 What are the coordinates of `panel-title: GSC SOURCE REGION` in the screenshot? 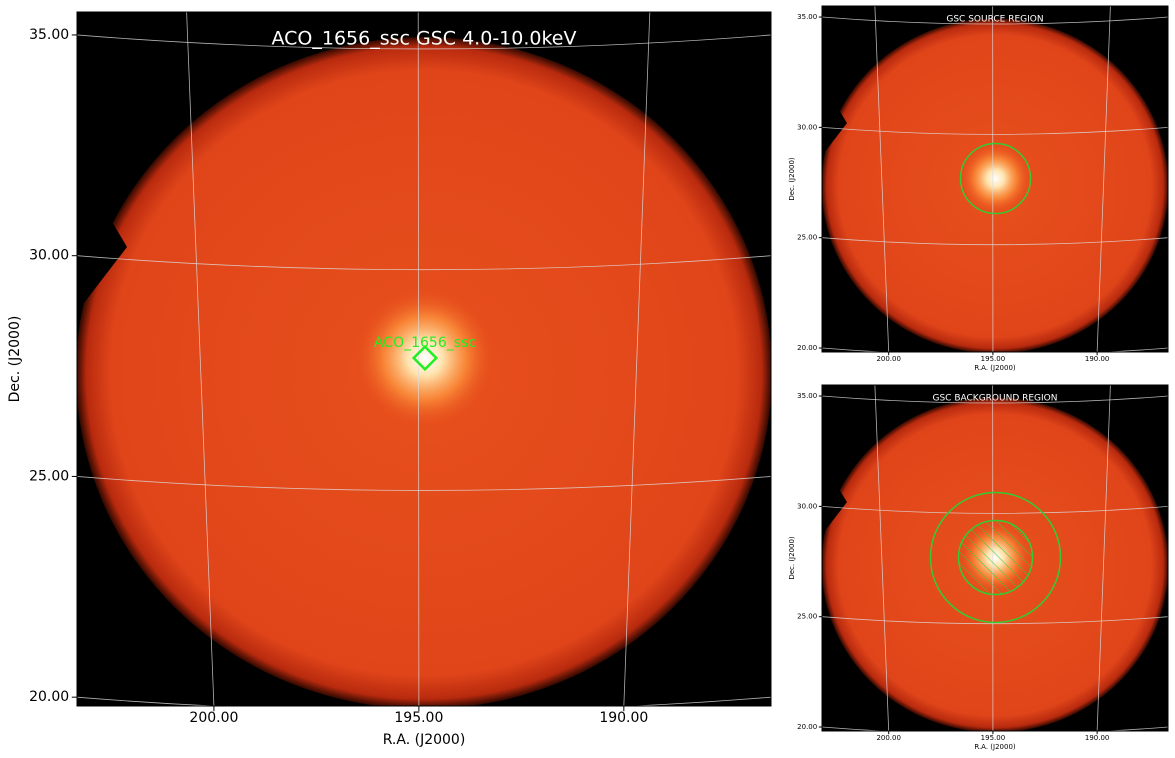 It's located at (994, 20).